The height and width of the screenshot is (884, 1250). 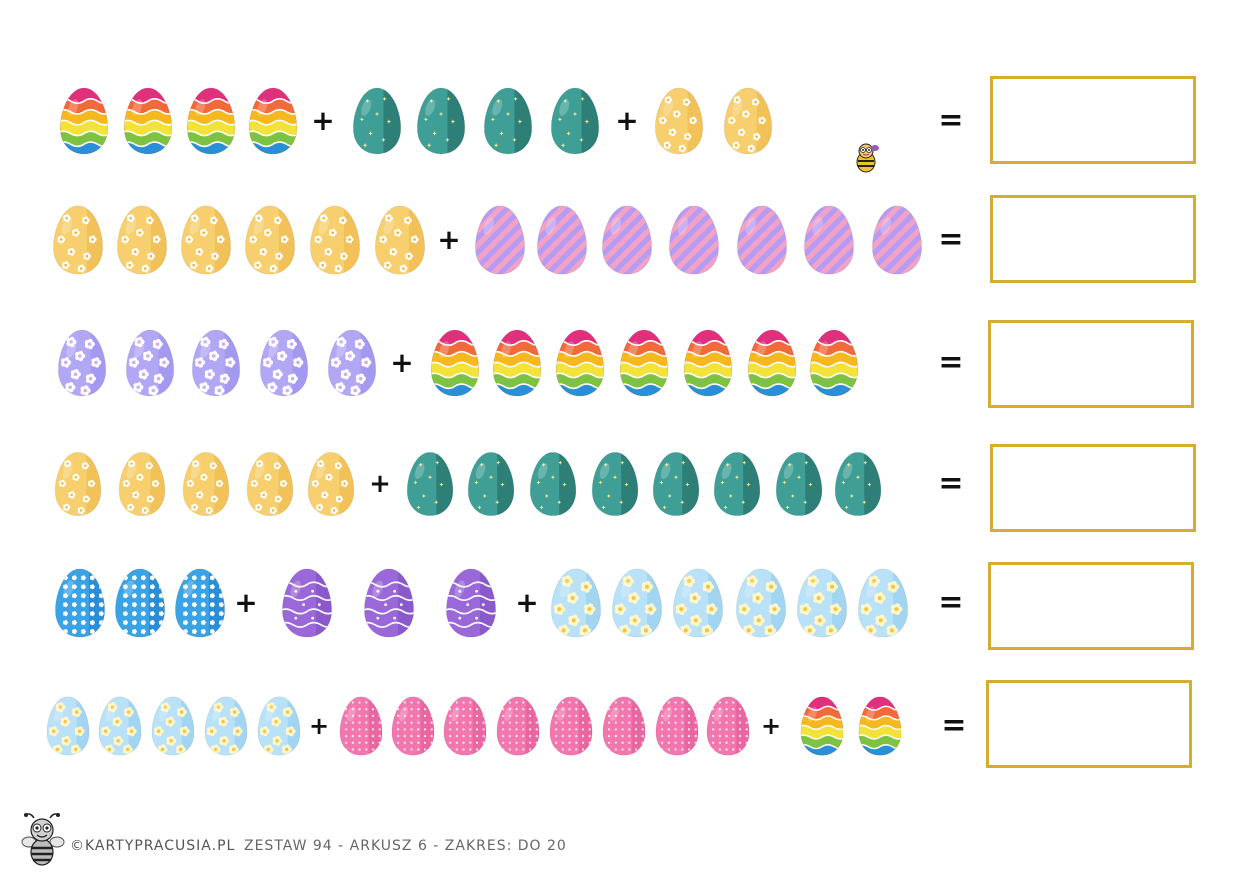 What do you see at coordinates (153, 846) in the screenshot?
I see `footer-brand: ©KARTYPRACUSIA.PL` at bounding box center [153, 846].